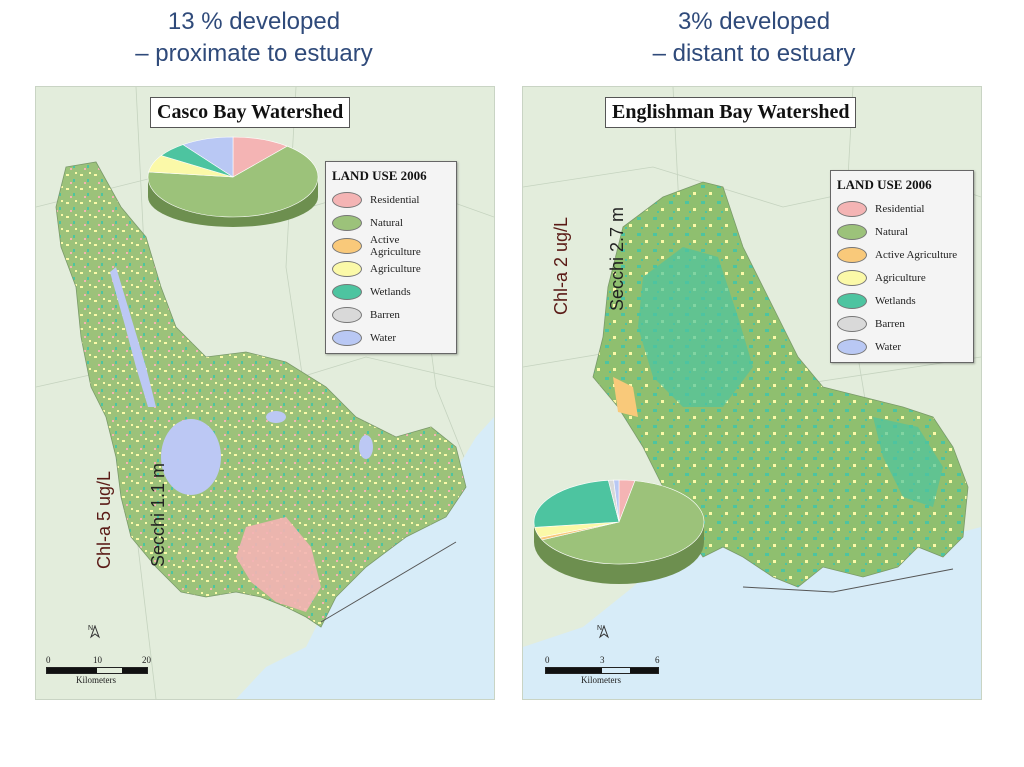 The height and width of the screenshot is (767, 1024). I want to click on wetland-patch, so click(908, 462).